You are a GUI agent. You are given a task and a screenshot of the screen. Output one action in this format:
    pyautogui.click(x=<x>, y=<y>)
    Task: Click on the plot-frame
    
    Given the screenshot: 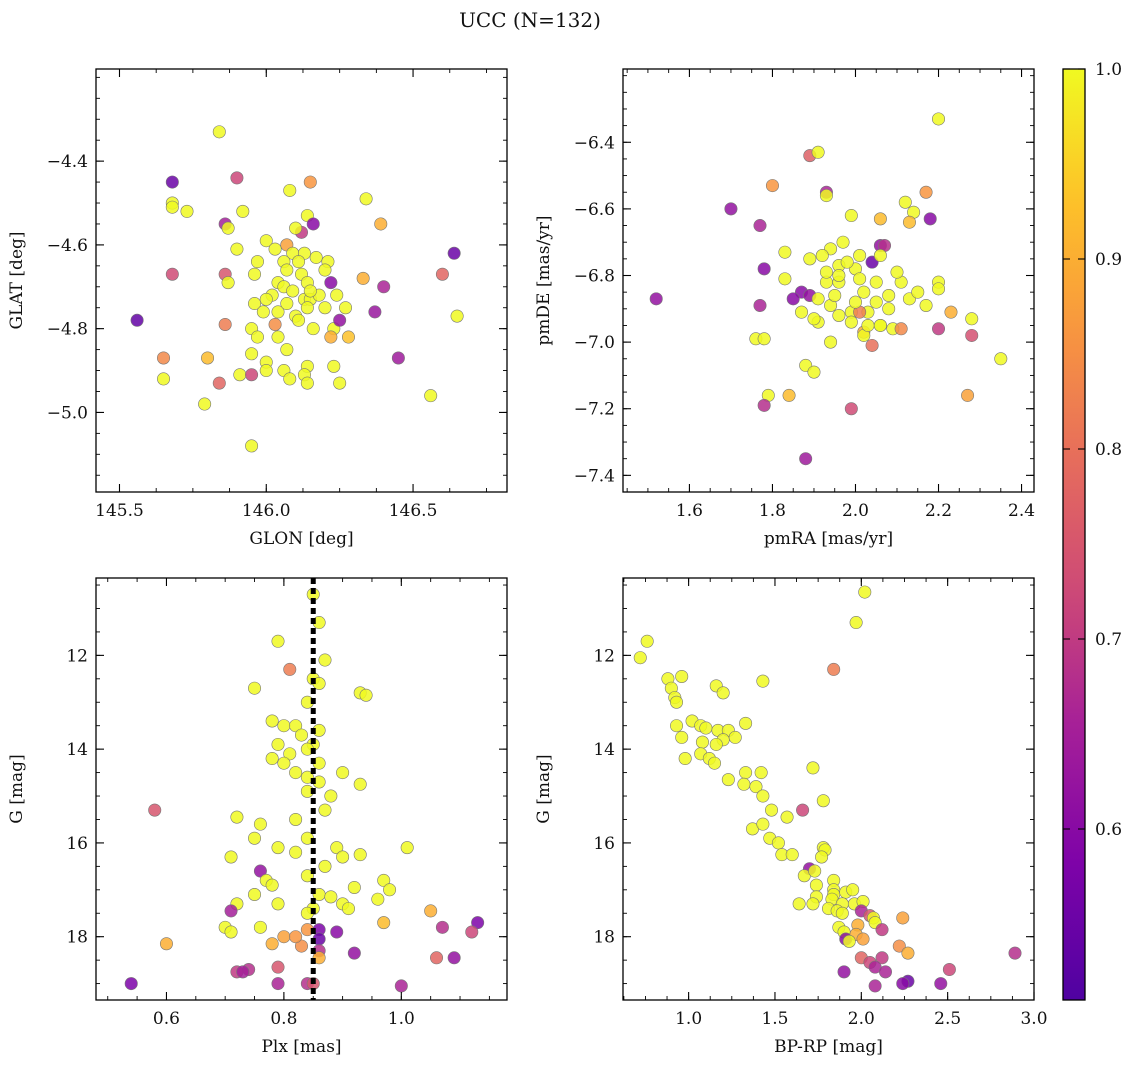 What is the action you would take?
    pyautogui.click(x=301, y=789)
    